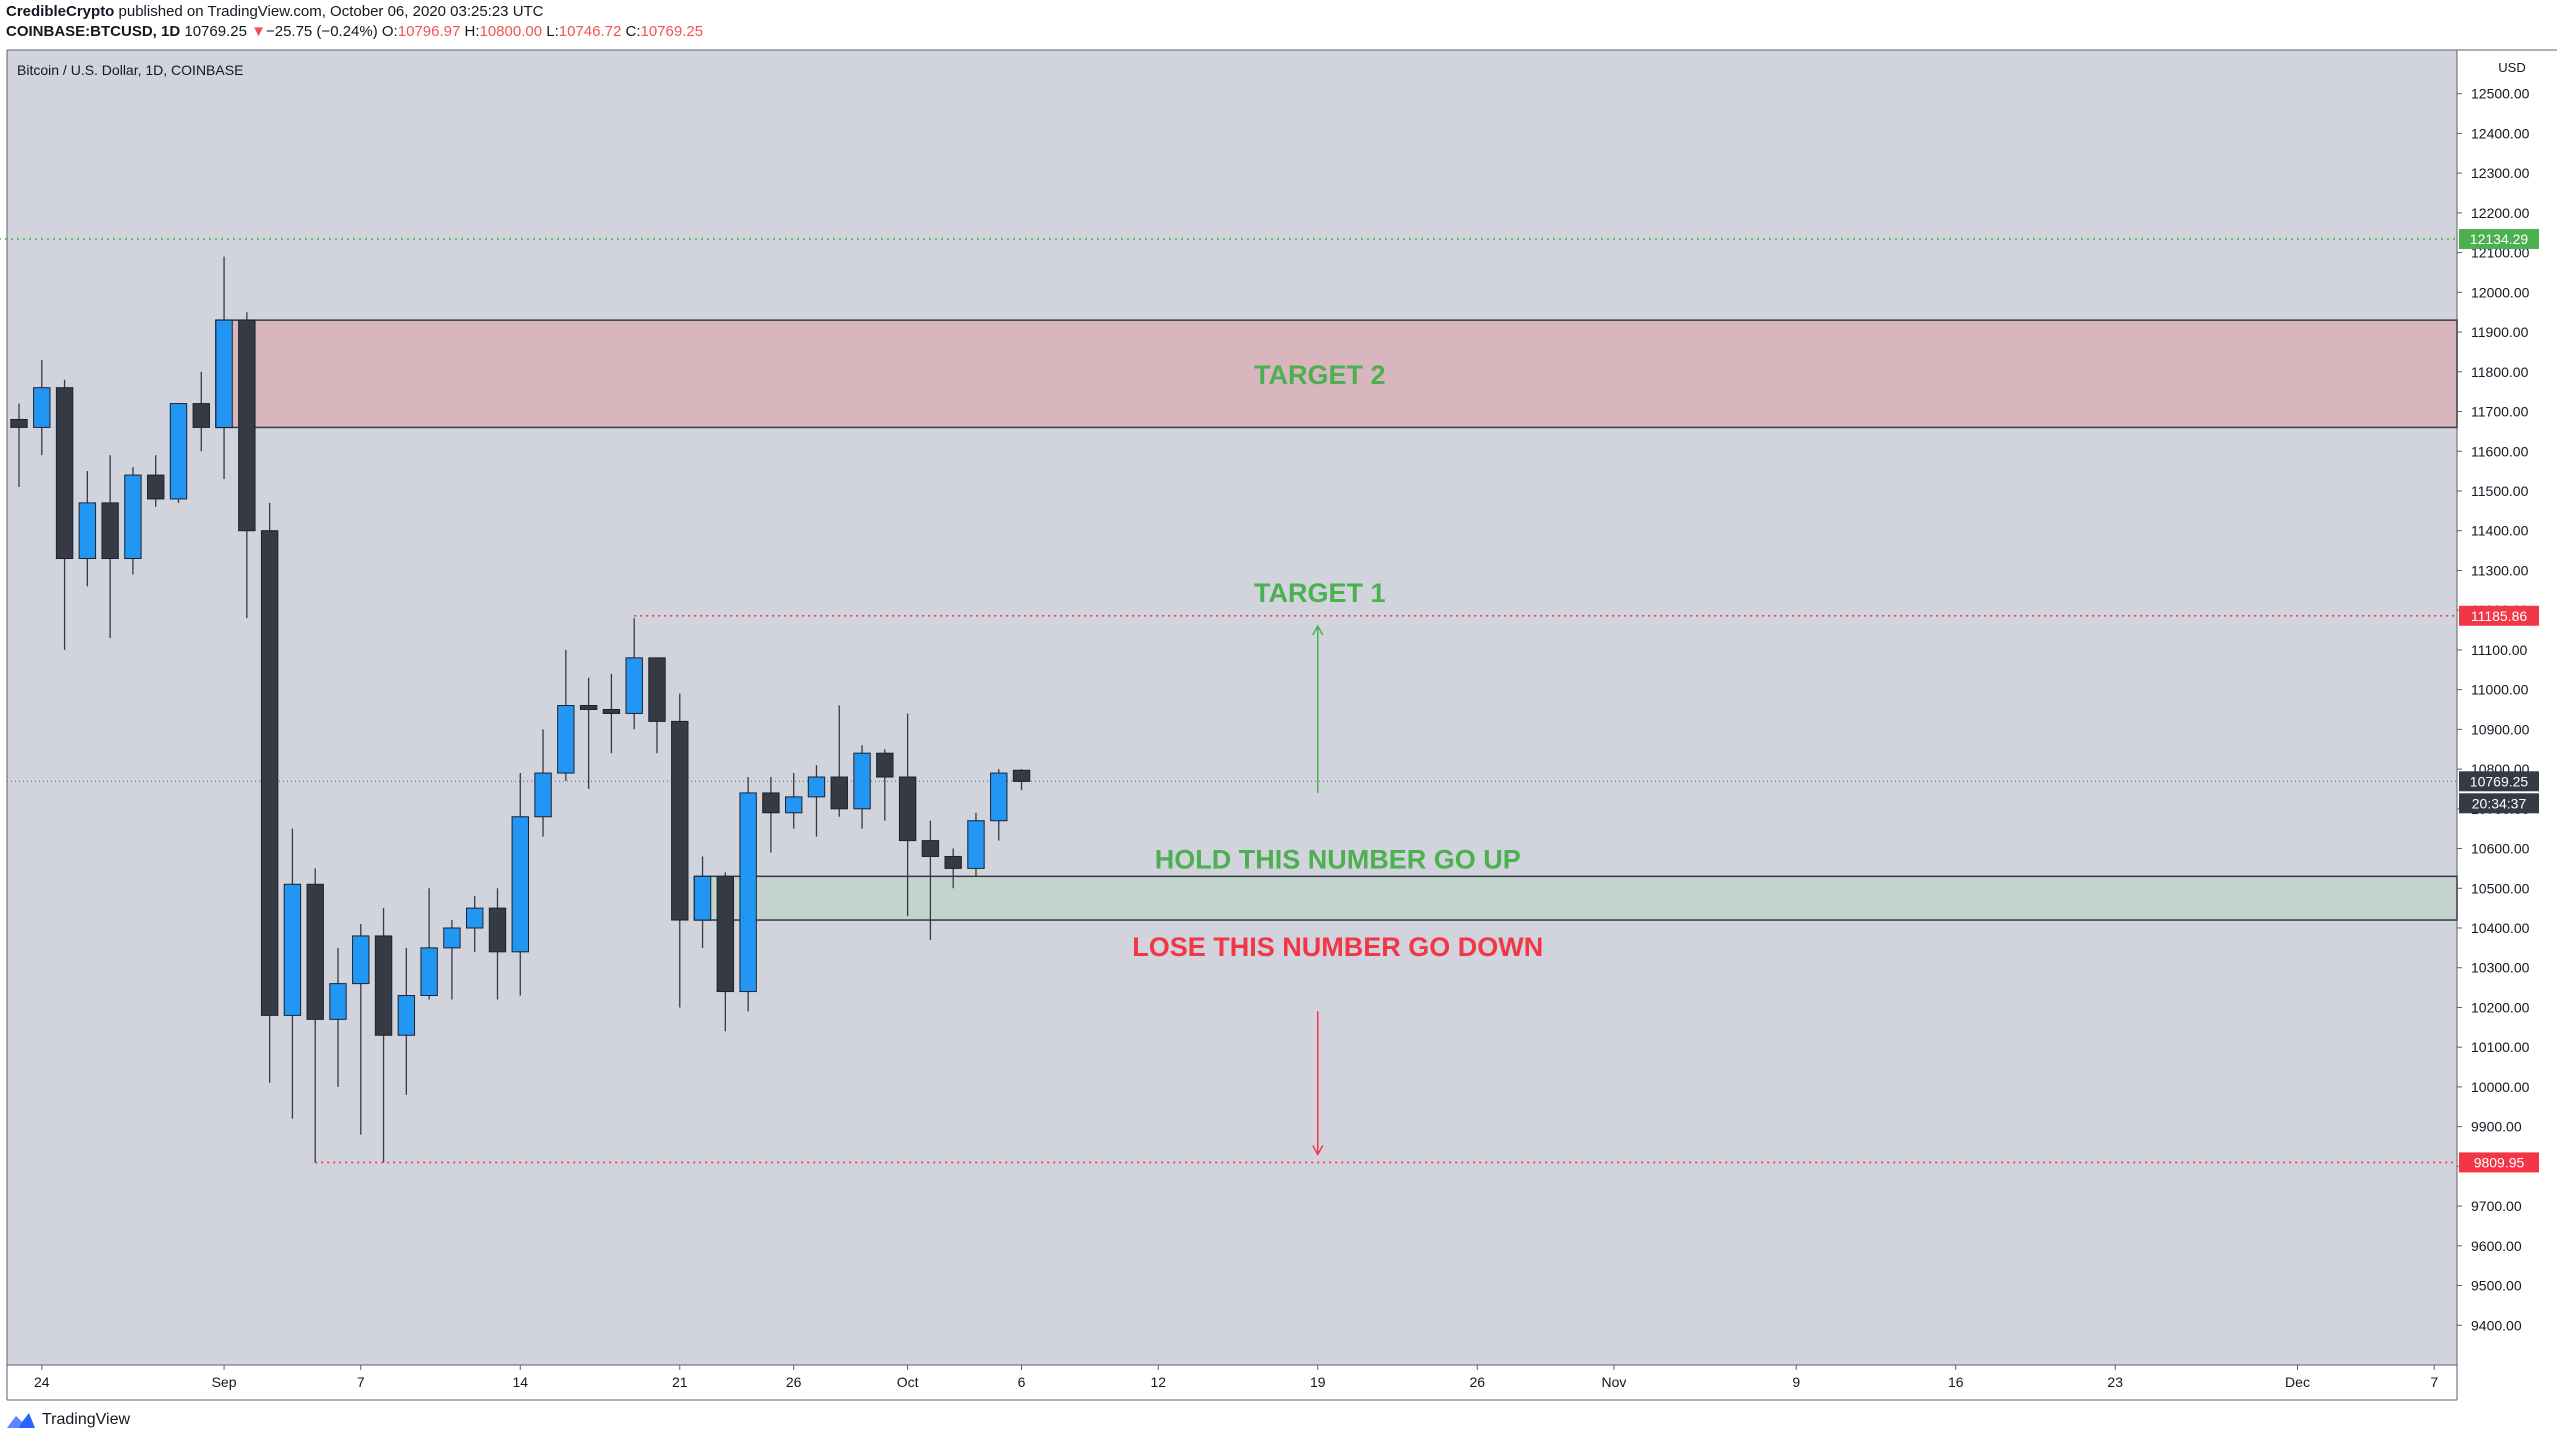 The width and height of the screenshot is (2560, 1441). Describe the element at coordinates (2500, 1007) in the screenshot. I see `y-tick-label: 10200.00` at that location.